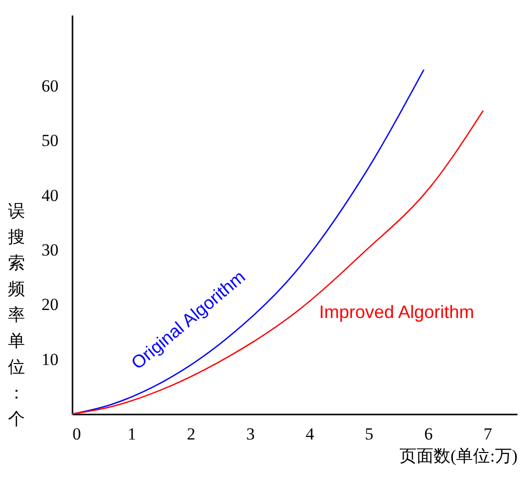 This screenshot has height=492, width=520. Describe the element at coordinates (50, 86) in the screenshot. I see `y-tick-label: 60` at that location.